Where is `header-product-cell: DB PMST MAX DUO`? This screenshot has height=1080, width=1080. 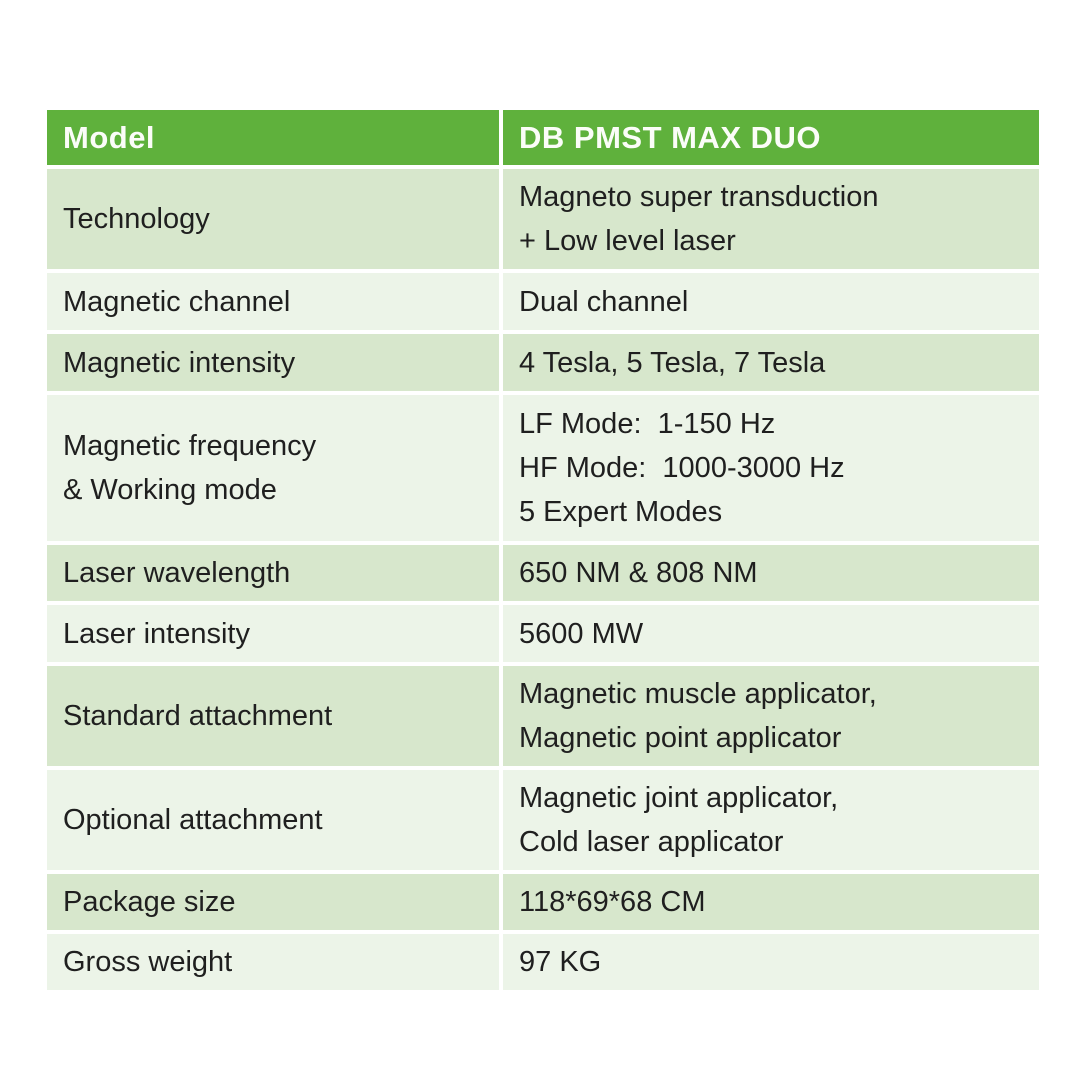 header-product-cell: DB PMST MAX DUO is located at coordinates (771, 137).